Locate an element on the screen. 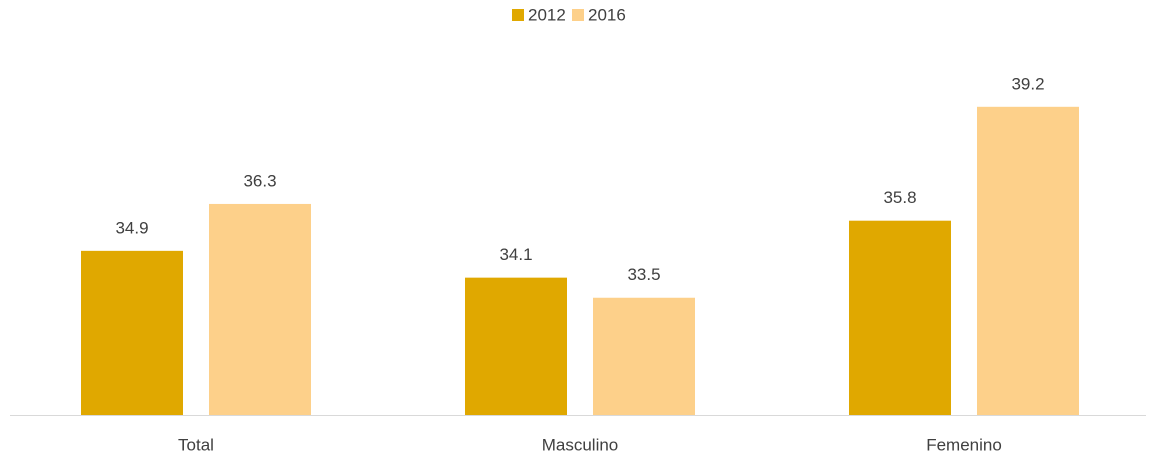  legend-label: 2012 is located at coordinates (547, 14).